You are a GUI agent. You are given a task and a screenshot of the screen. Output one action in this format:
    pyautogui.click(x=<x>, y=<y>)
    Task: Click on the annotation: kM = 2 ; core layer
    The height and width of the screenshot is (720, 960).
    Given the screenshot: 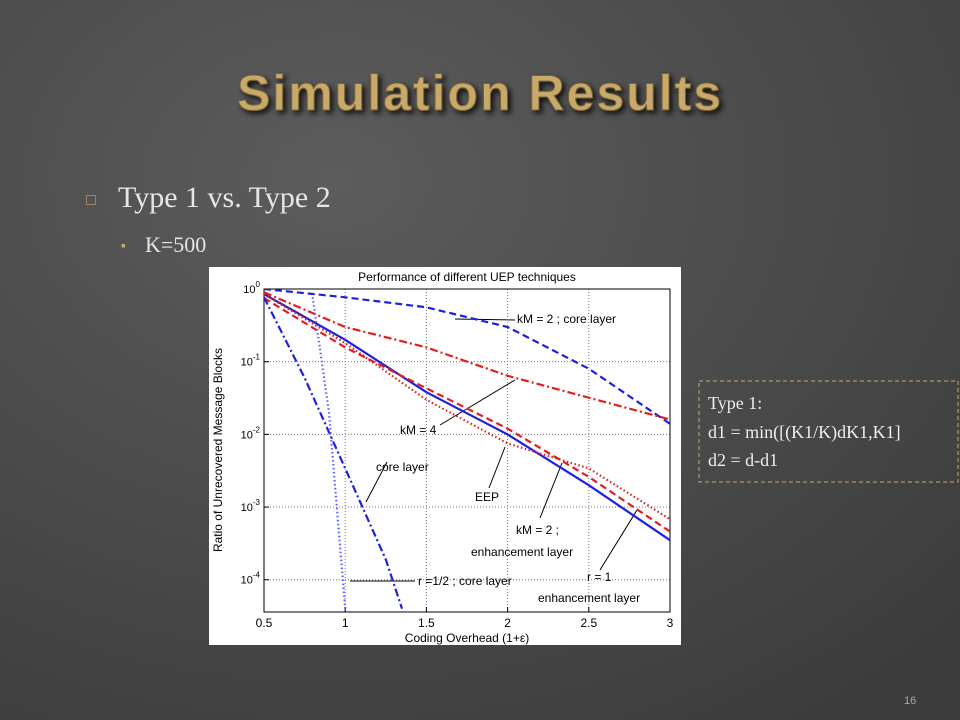 What is the action you would take?
    pyautogui.click(x=566, y=319)
    